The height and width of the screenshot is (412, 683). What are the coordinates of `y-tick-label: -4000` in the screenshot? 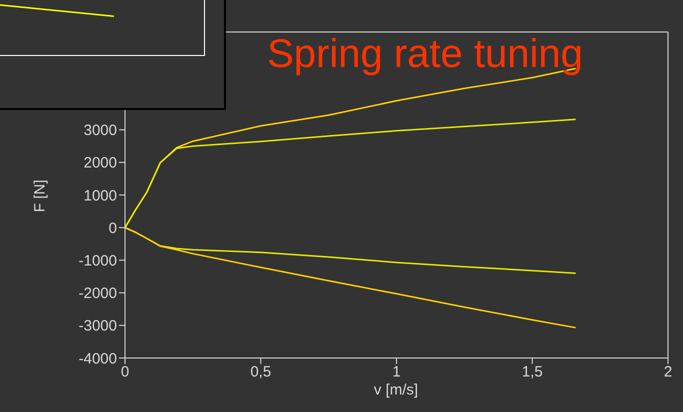 It's located at (97, 359).